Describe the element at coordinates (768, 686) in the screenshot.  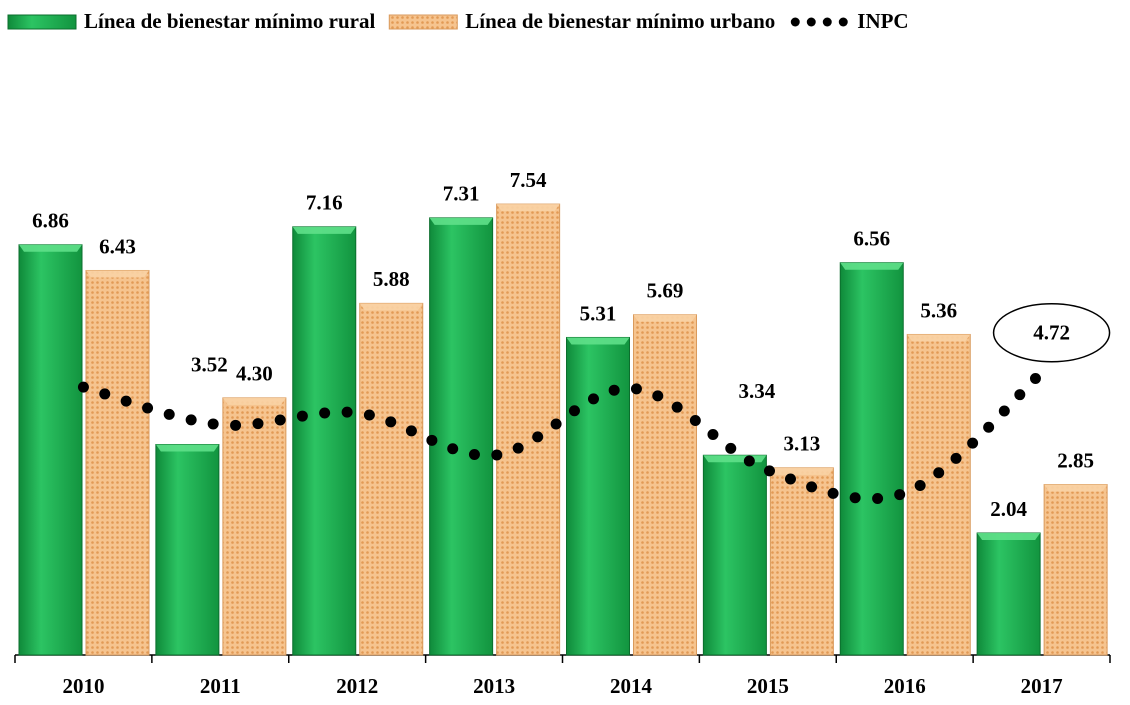
I see `x-tick-label: 2015` at that location.